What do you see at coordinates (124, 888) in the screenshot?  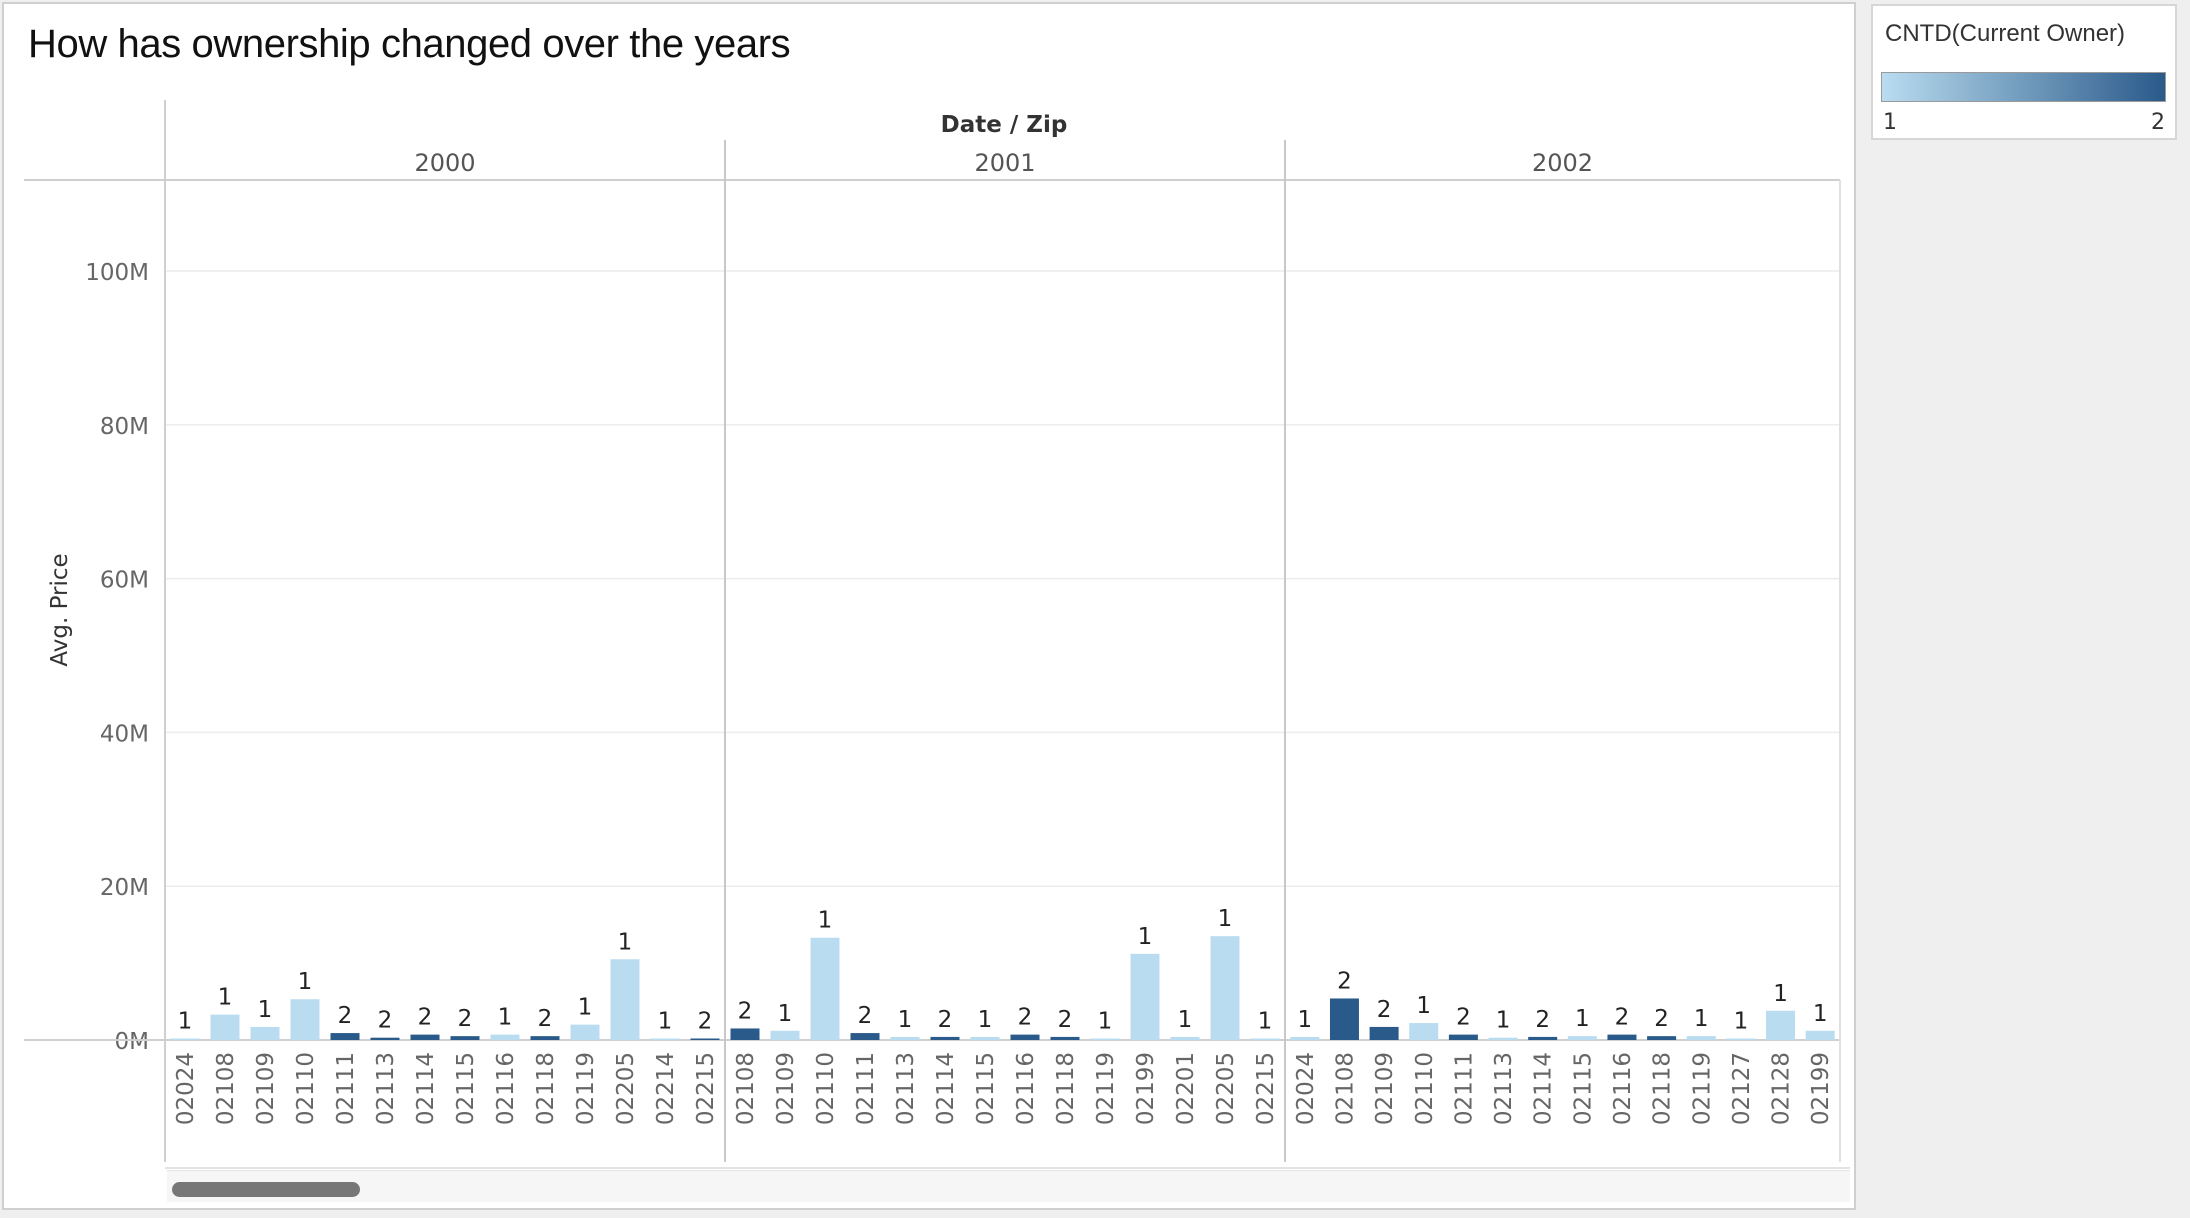 I see `y-tick-label: 20M` at bounding box center [124, 888].